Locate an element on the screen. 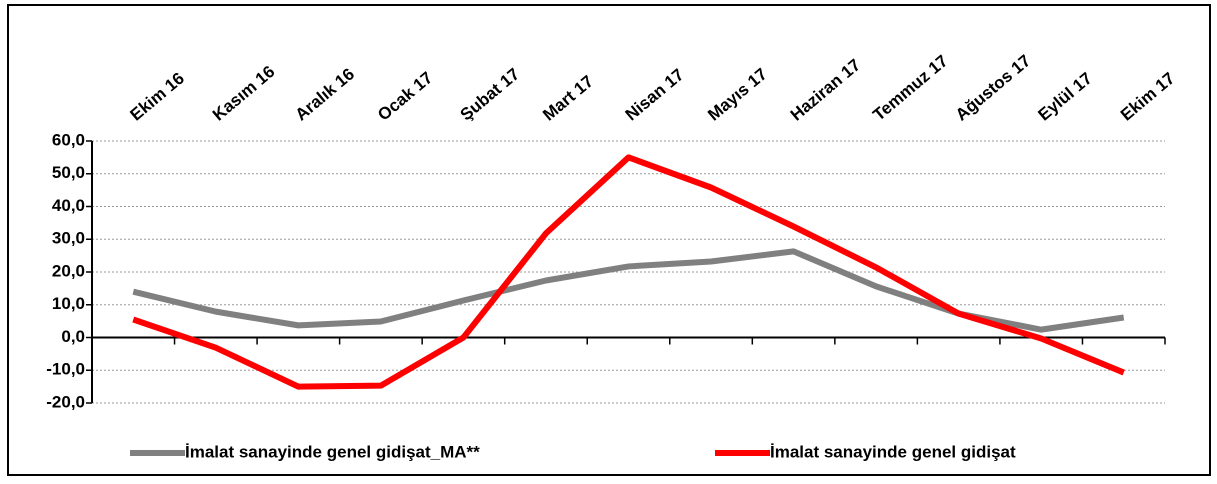 Image resolution: width=1217 pixels, height=484 pixels. legend-label: İmalat sanayinde genel gidişat is located at coordinates (893, 451).